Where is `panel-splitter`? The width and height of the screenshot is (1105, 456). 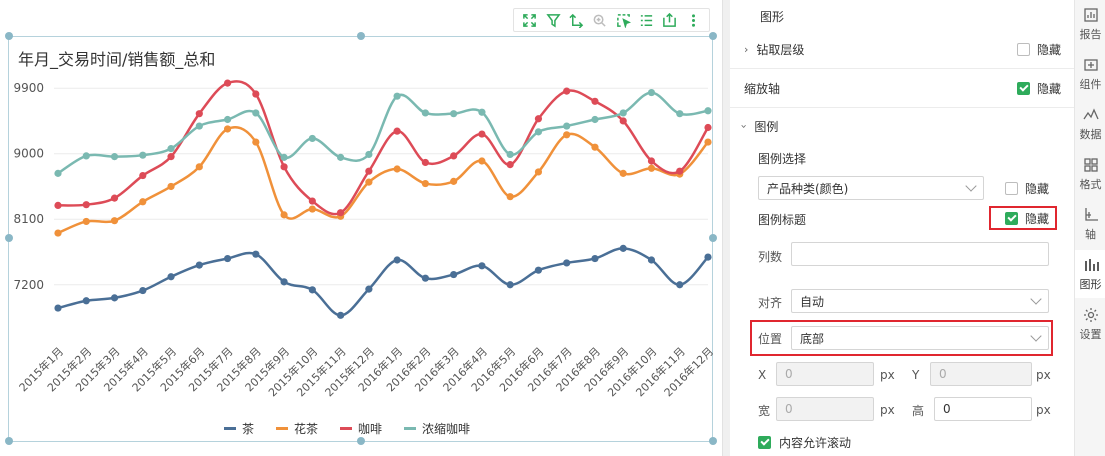 panel-splitter is located at coordinates (726, 228).